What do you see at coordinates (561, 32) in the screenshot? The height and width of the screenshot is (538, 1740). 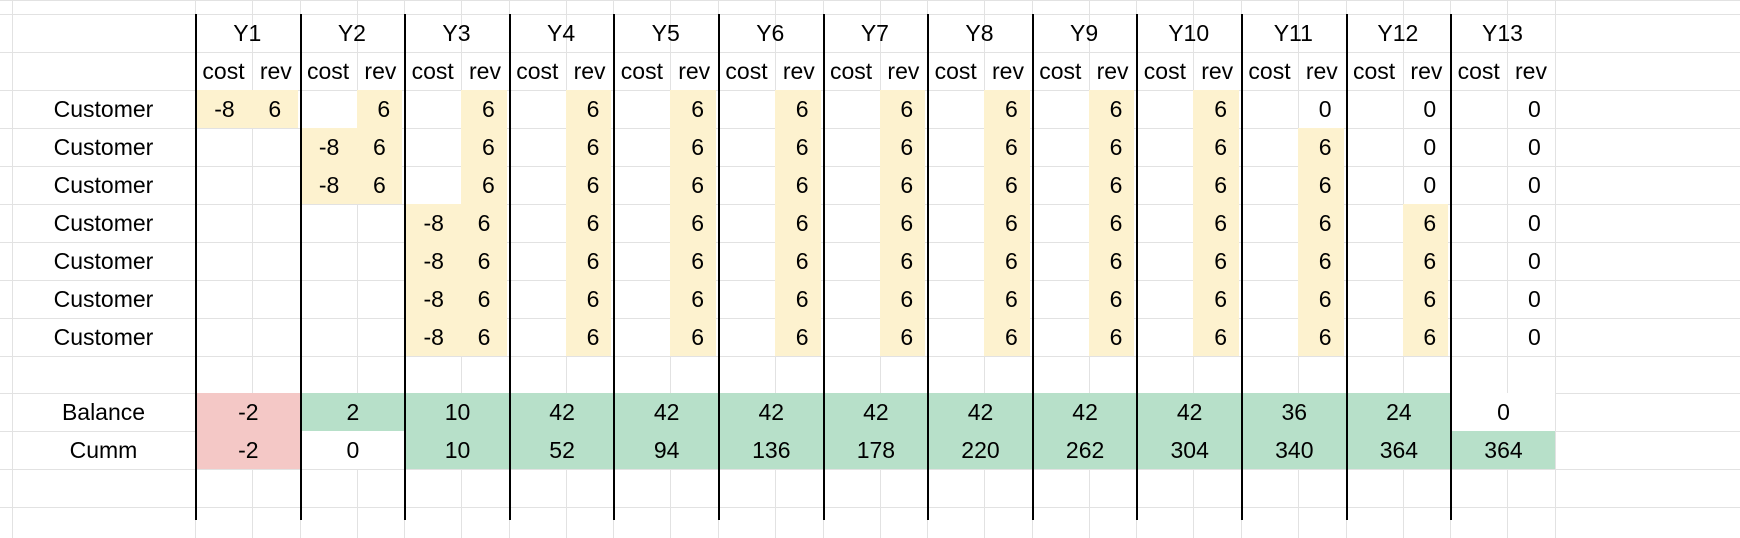 I see `year-header-y4: Y4` at bounding box center [561, 32].